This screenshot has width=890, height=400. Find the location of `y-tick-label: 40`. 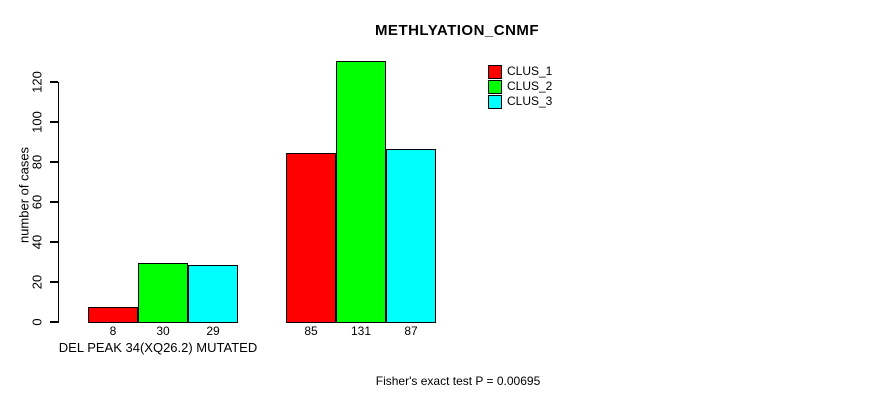

y-tick-label: 40 is located at coordinates (37, 242).